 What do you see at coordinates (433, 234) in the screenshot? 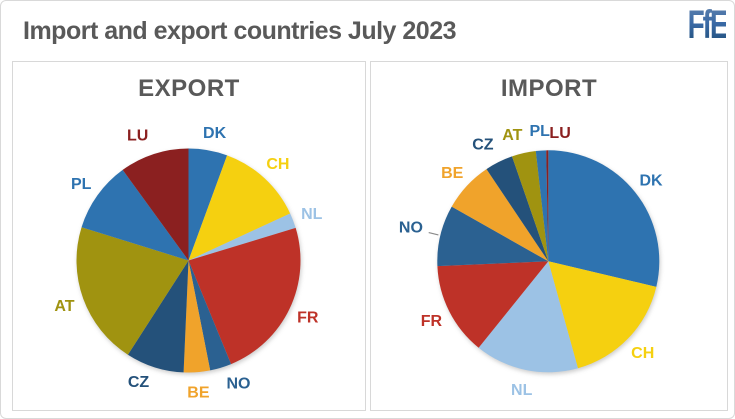
I see `label-leader-line-no` at bounding box center [433, 234].